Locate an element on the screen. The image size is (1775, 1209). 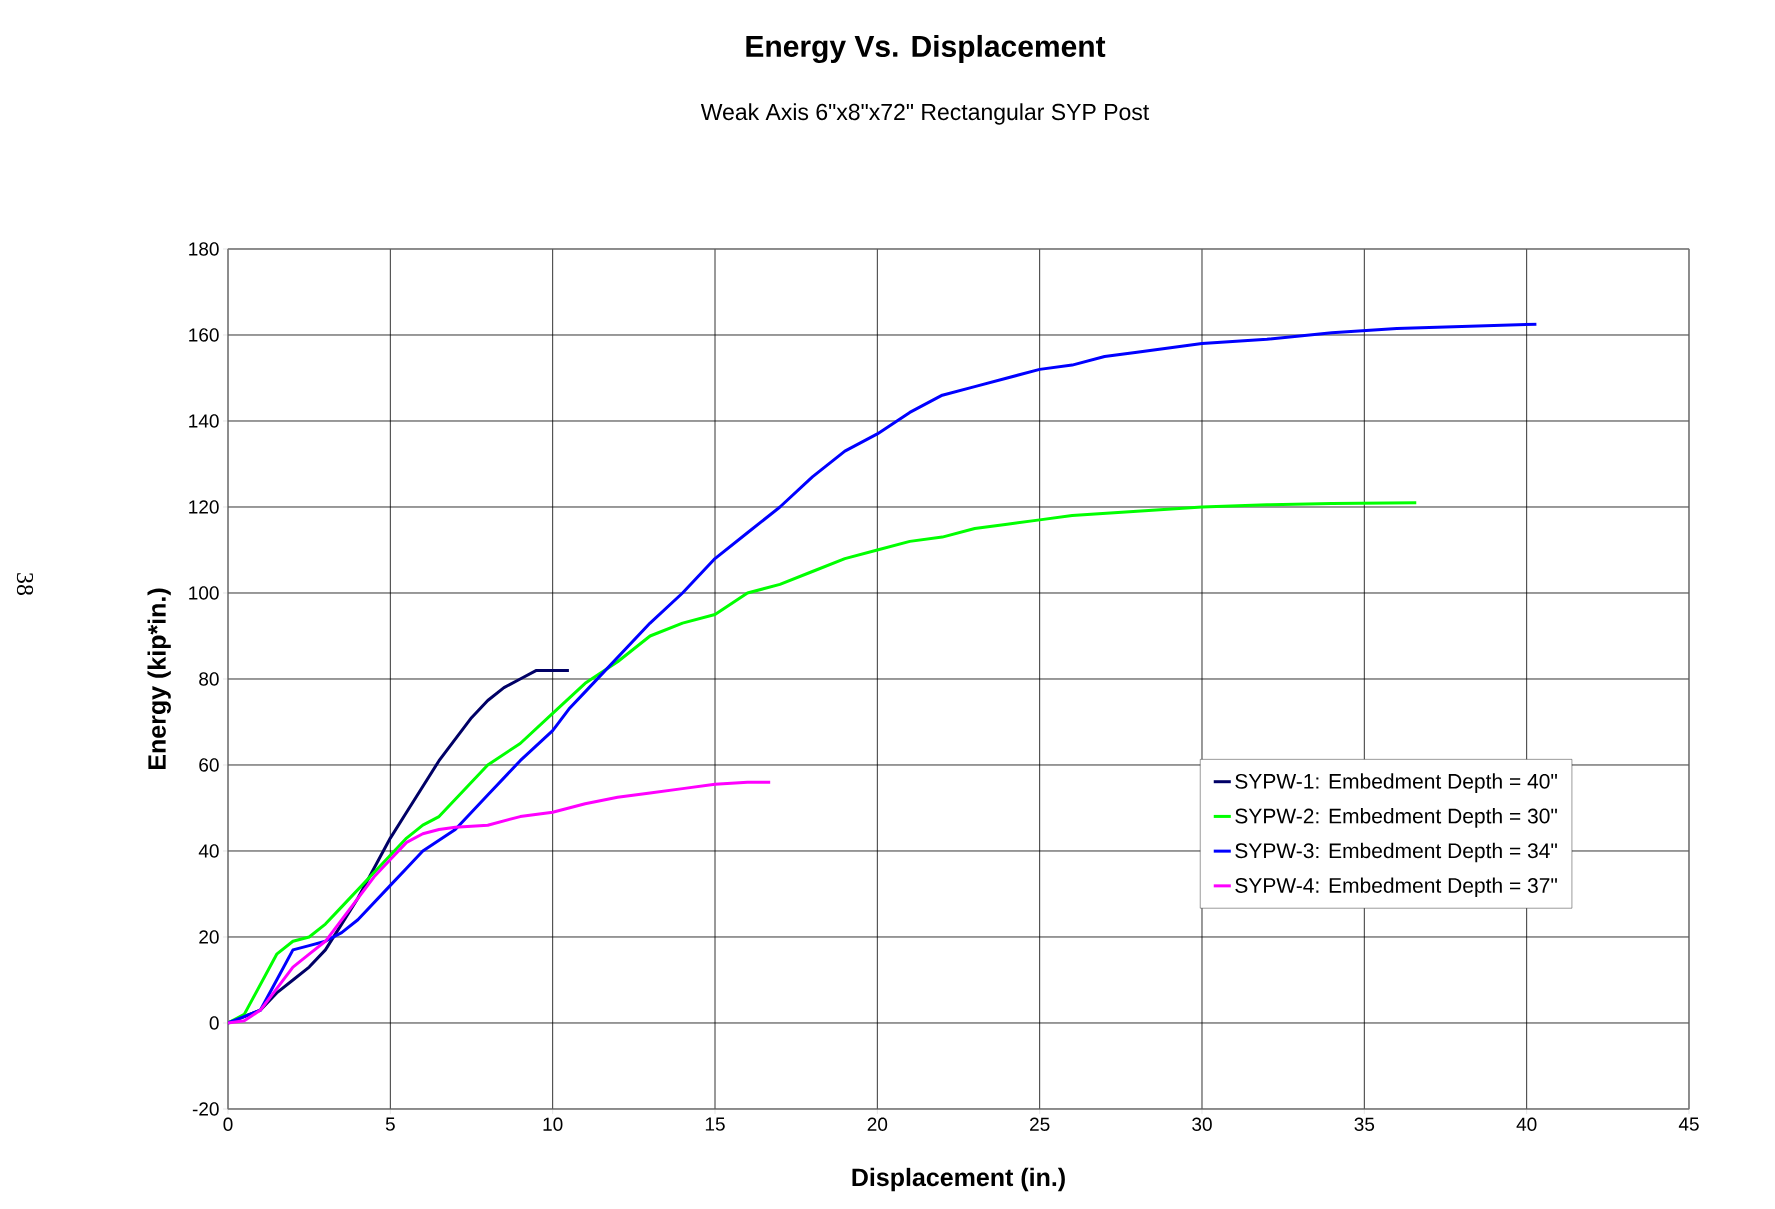
x-tick-label: 25 is located at coordinates (1040, 1124).